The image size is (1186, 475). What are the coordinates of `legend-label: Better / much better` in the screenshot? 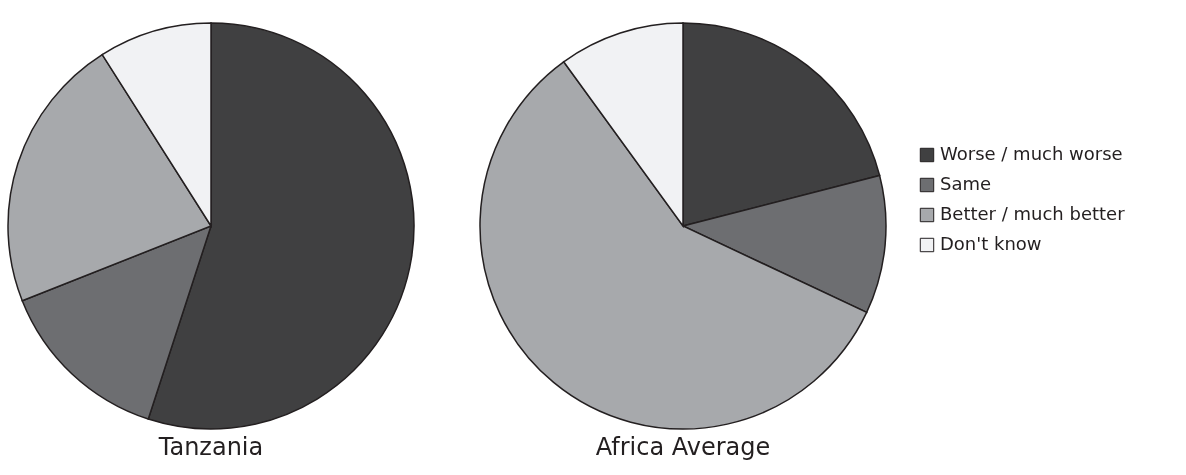 It's located at (1033, 213).